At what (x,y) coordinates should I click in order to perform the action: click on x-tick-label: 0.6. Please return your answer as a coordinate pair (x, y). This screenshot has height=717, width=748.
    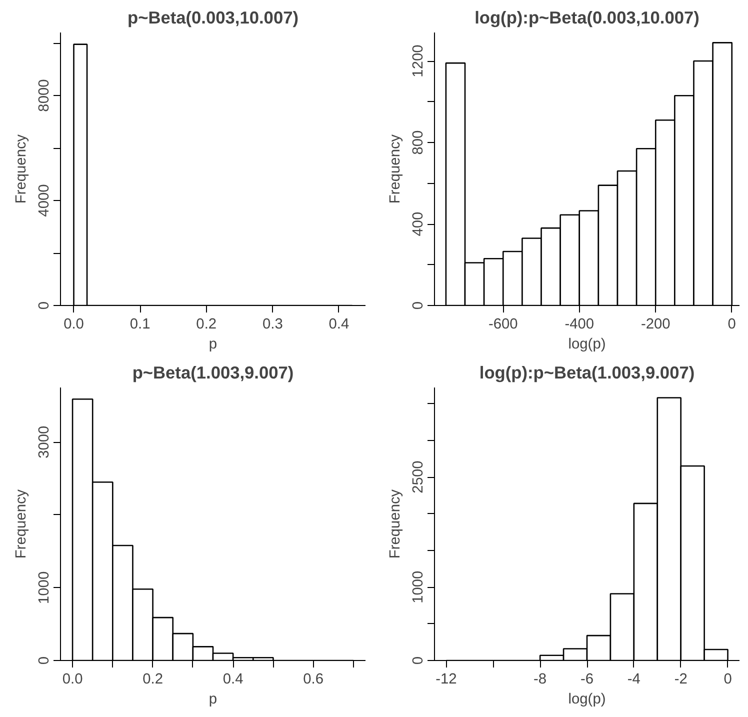
    Looking at the image, I should click on (313, 680).